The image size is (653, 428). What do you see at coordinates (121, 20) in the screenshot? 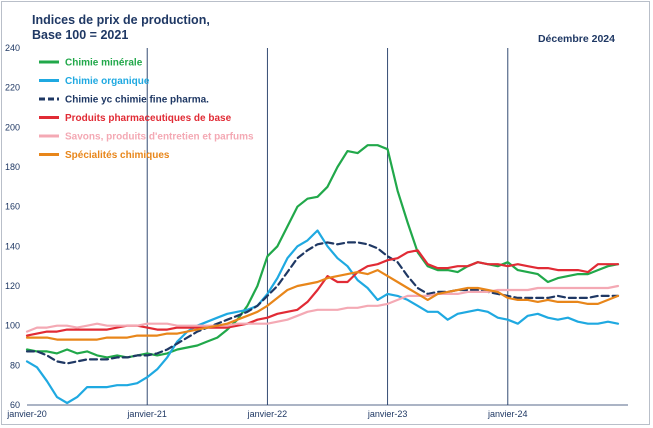
I see `chart-title-line1: Indices de prix de production,` at bounding box center [121, 20].